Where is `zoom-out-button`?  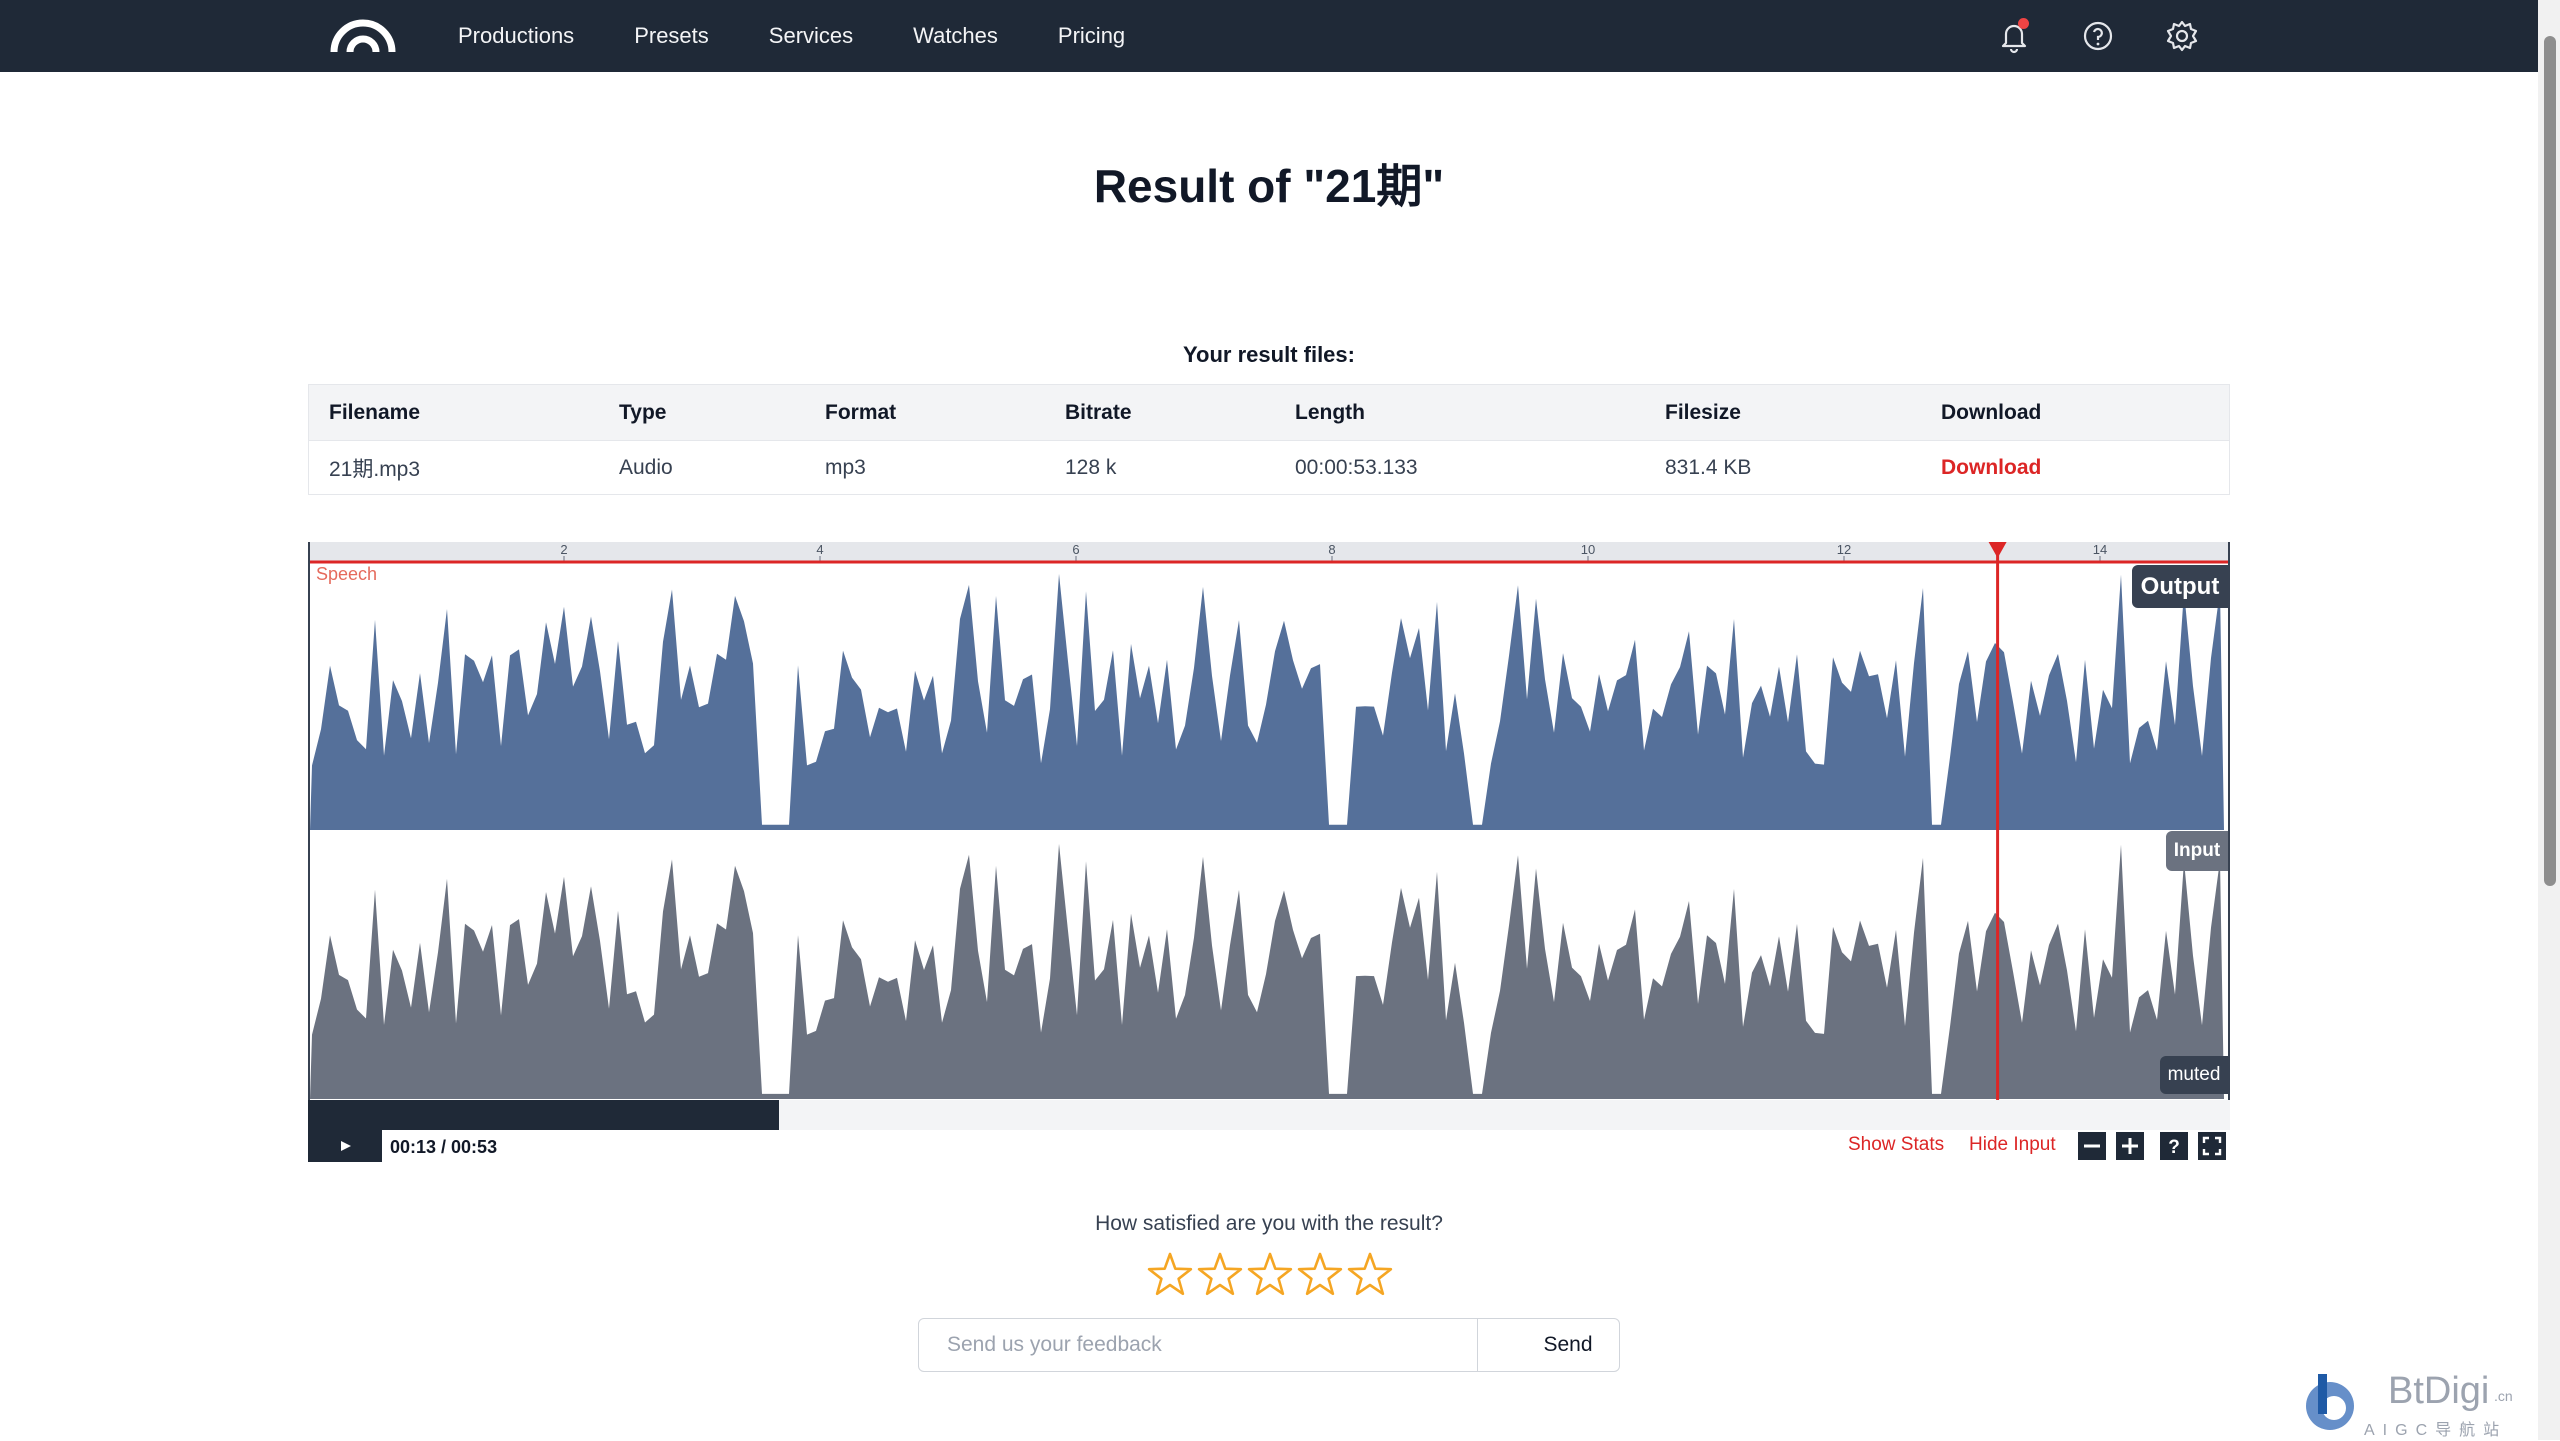
zoom-out-button is located at coordinates (2092, 1146).